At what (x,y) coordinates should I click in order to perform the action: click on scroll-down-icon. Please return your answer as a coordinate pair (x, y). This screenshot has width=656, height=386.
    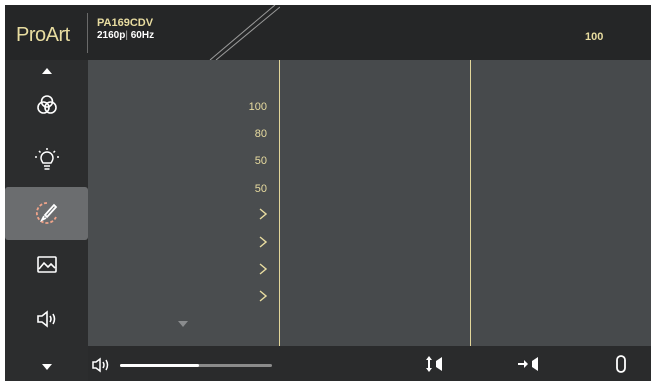
    Looking at the image, I should click on (183, 324).